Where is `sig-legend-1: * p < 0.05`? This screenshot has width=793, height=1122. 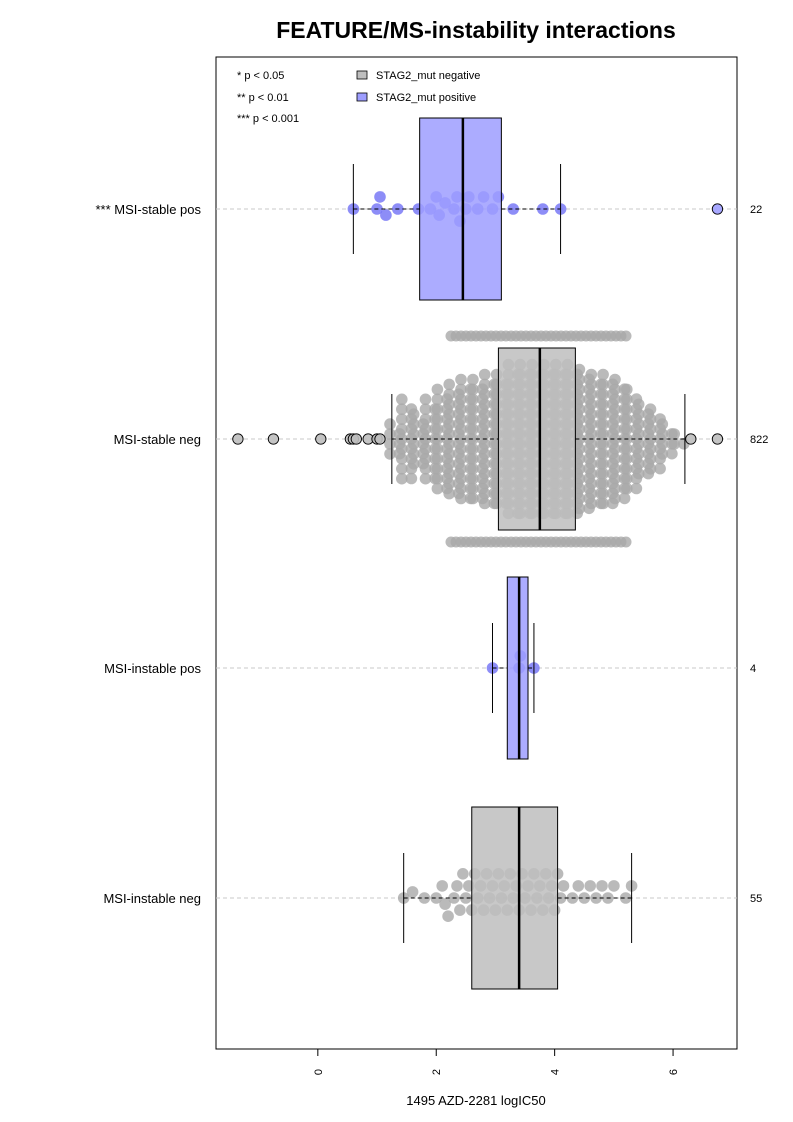 sig-legend-1: * p < 0.05 is located at coordinates (260, 76).